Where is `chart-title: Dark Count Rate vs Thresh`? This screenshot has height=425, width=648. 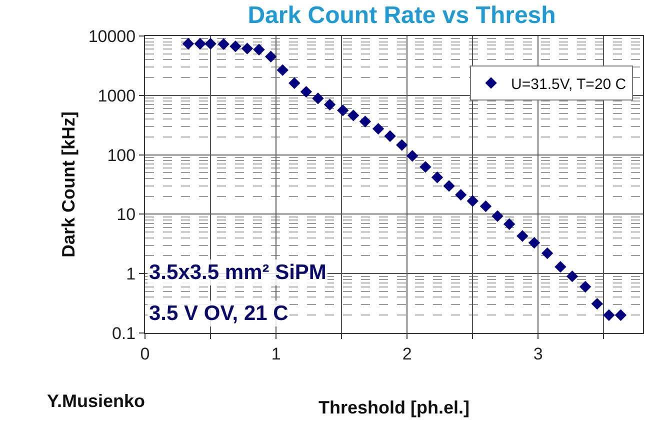 chart-title: Dark Count Rate vs Thresh is located at coordinates (402, 16).